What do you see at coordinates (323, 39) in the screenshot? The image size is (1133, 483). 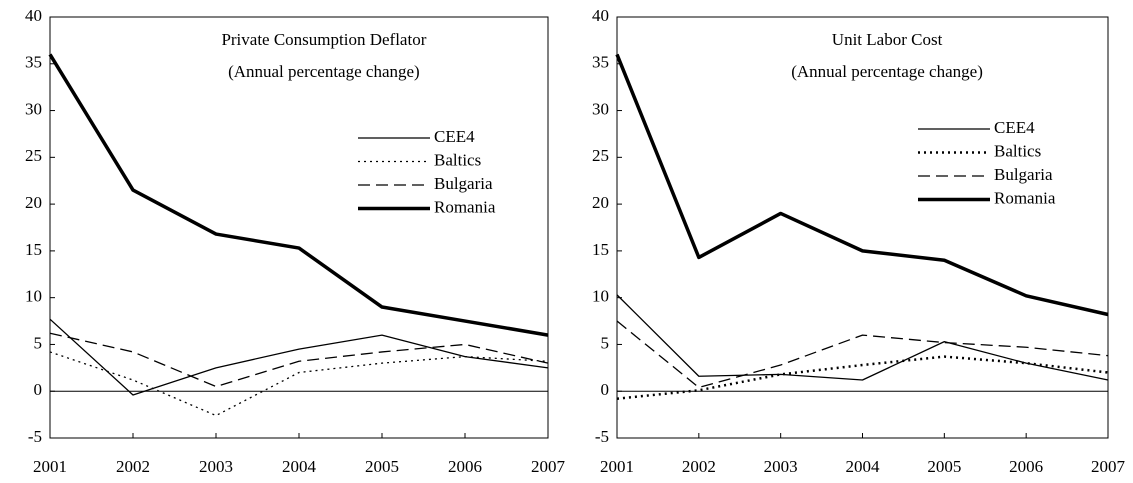 I see `chart-title: Private Consumption Deflator` at bounding box center [323, 39].